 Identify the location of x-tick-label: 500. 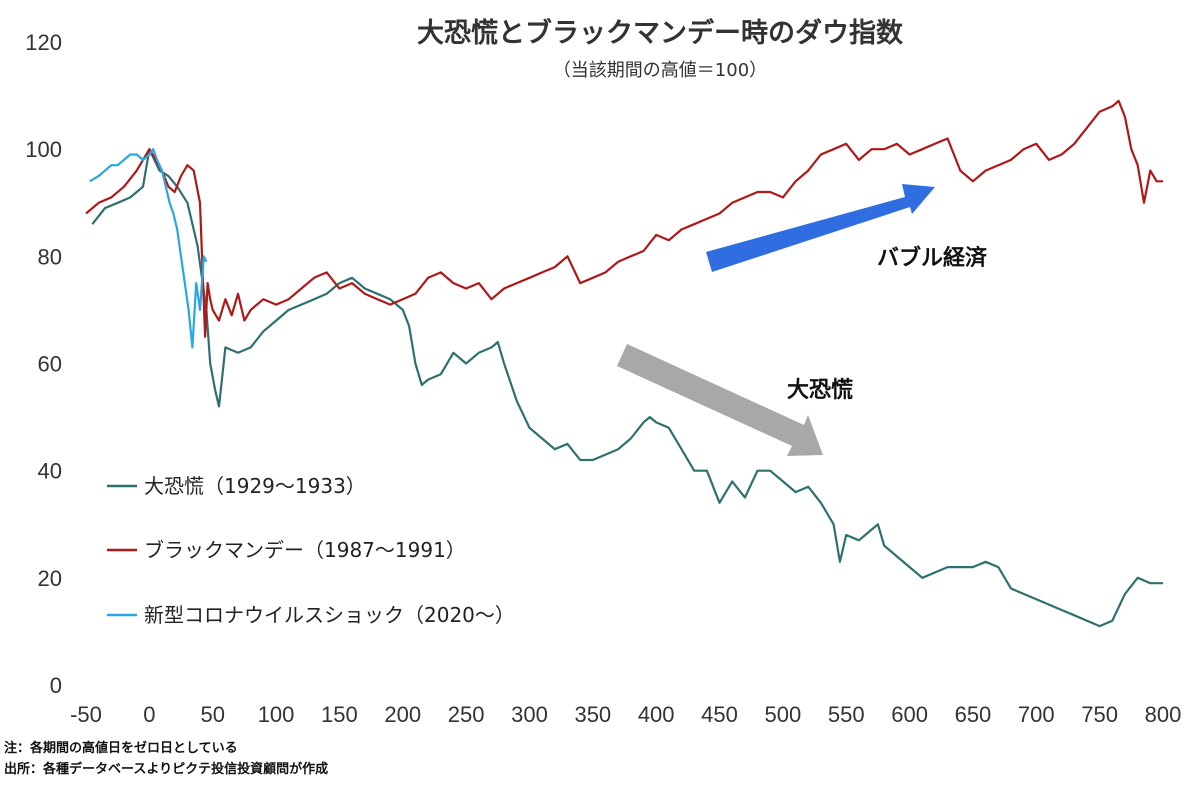
(783, 714).